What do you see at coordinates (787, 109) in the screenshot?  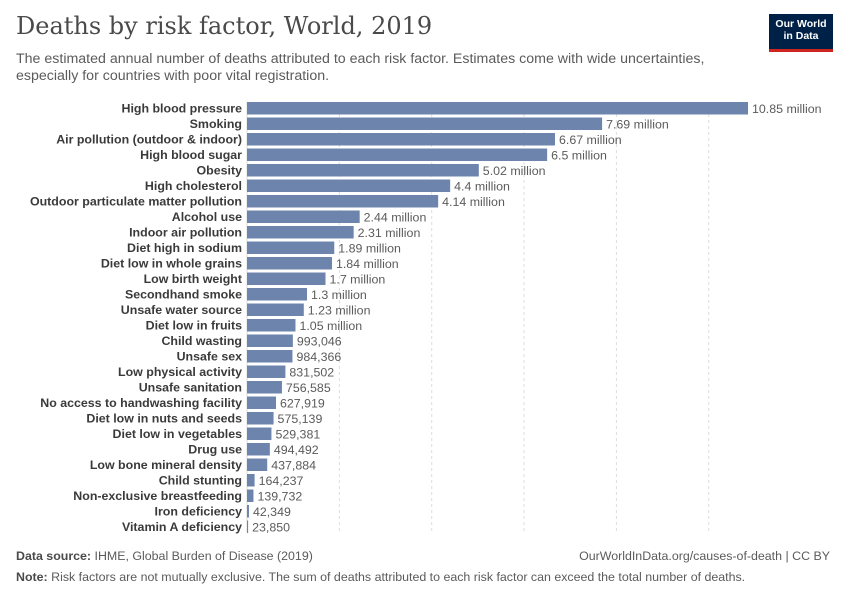 I see `value-label: 10.85 million` at bounding box center [787, 109].